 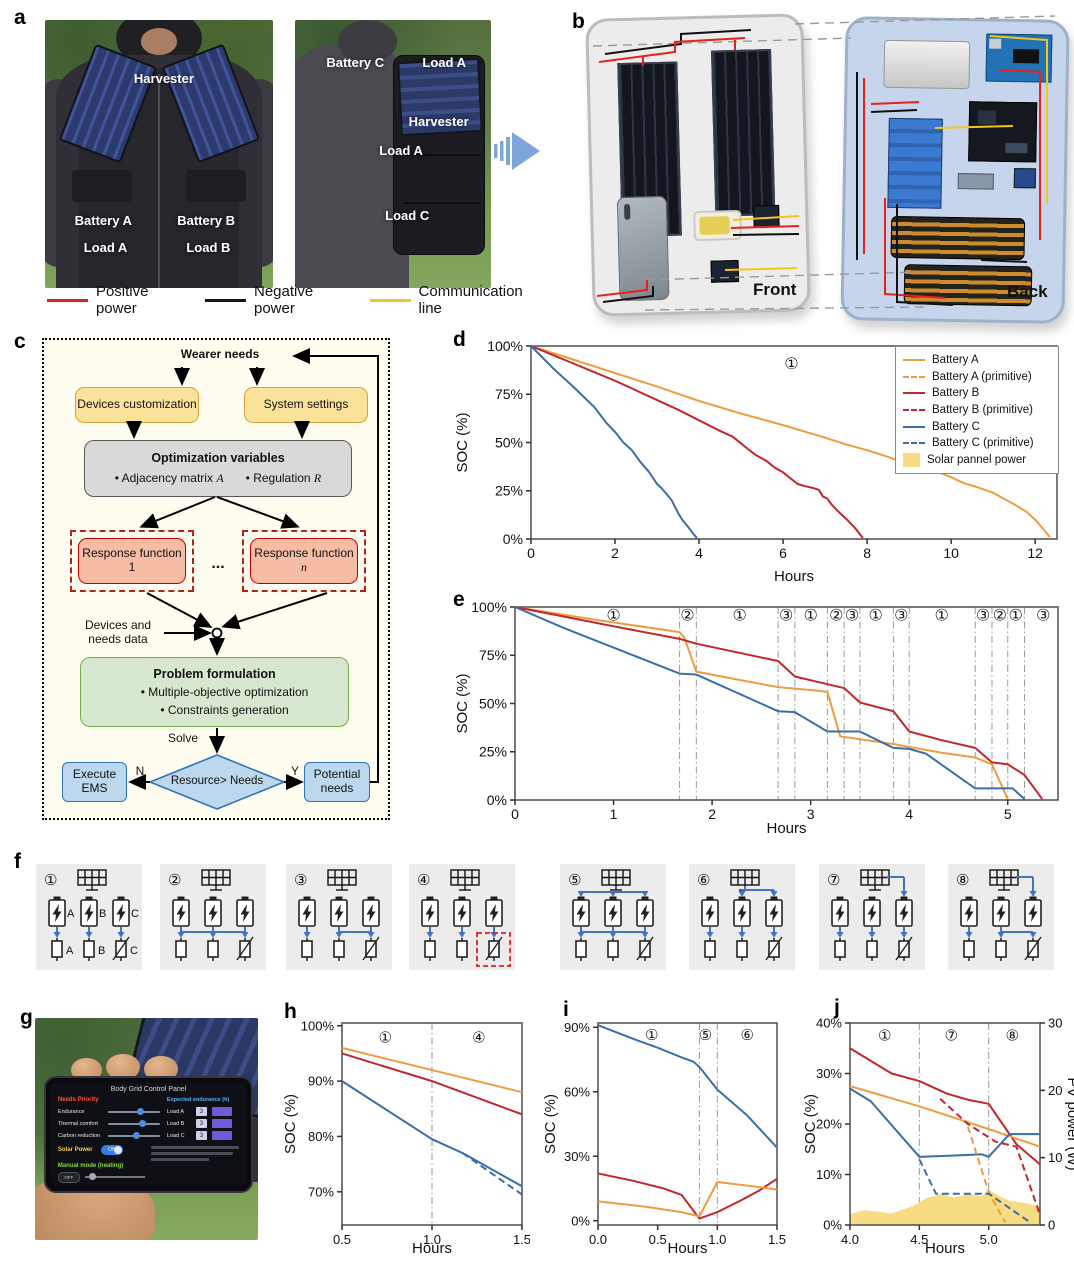 I want to click on node-response-function-n: Response function n, so click(x=304, y=561).